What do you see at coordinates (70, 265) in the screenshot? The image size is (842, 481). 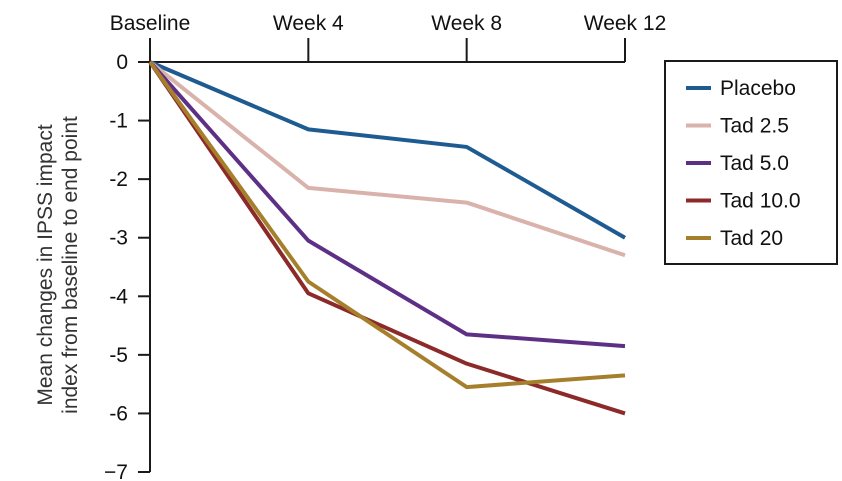 I see `y-axis-title-line: index from baseline to end point` at bounding box center [70, 265].